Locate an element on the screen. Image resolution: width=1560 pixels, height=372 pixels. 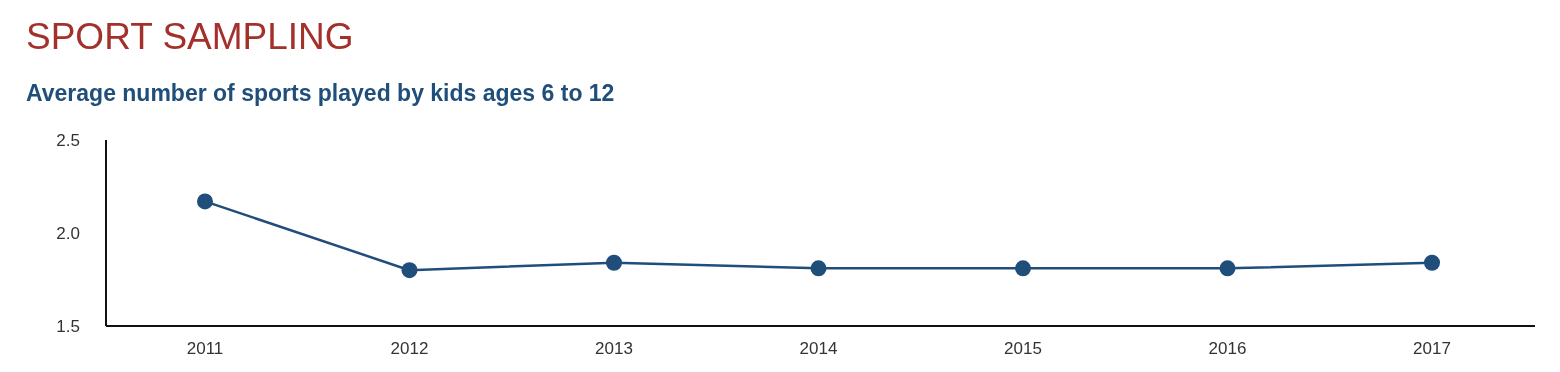
chart-subtitle: Average number of sports played by kids ages 6 to 12 is located at coordinates (320, 93).